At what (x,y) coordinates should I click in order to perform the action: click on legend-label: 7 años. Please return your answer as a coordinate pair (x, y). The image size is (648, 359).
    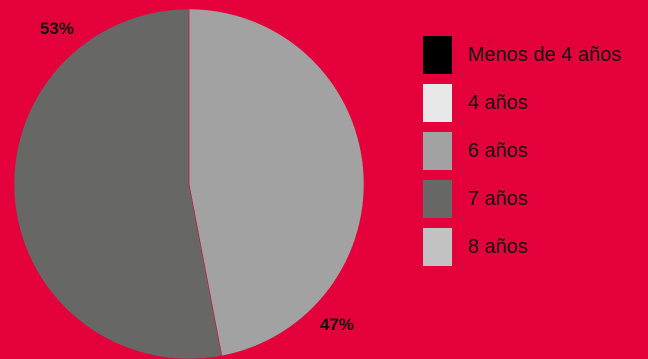
    Looking at the image, I should click on (498, 198).